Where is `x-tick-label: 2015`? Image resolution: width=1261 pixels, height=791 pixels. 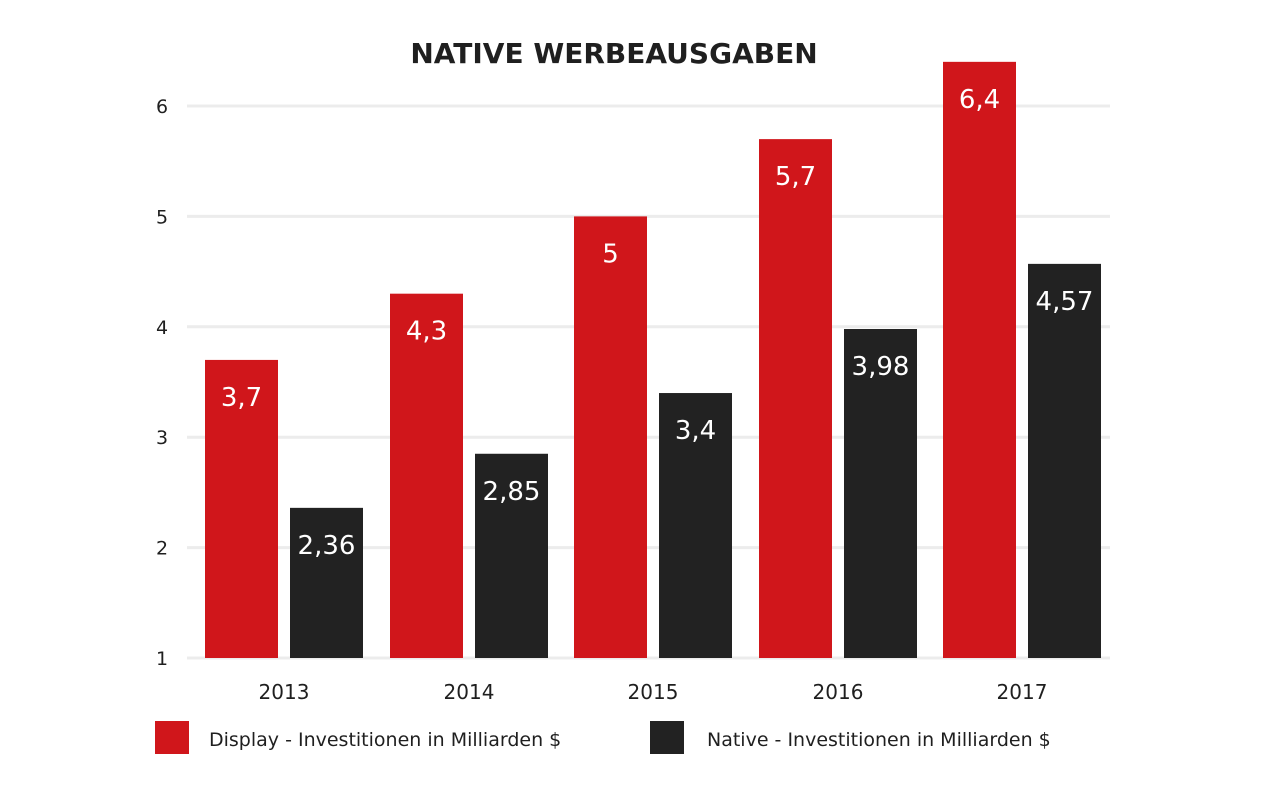 x-tick-label: 2015 is located at coordinates (653, 692).